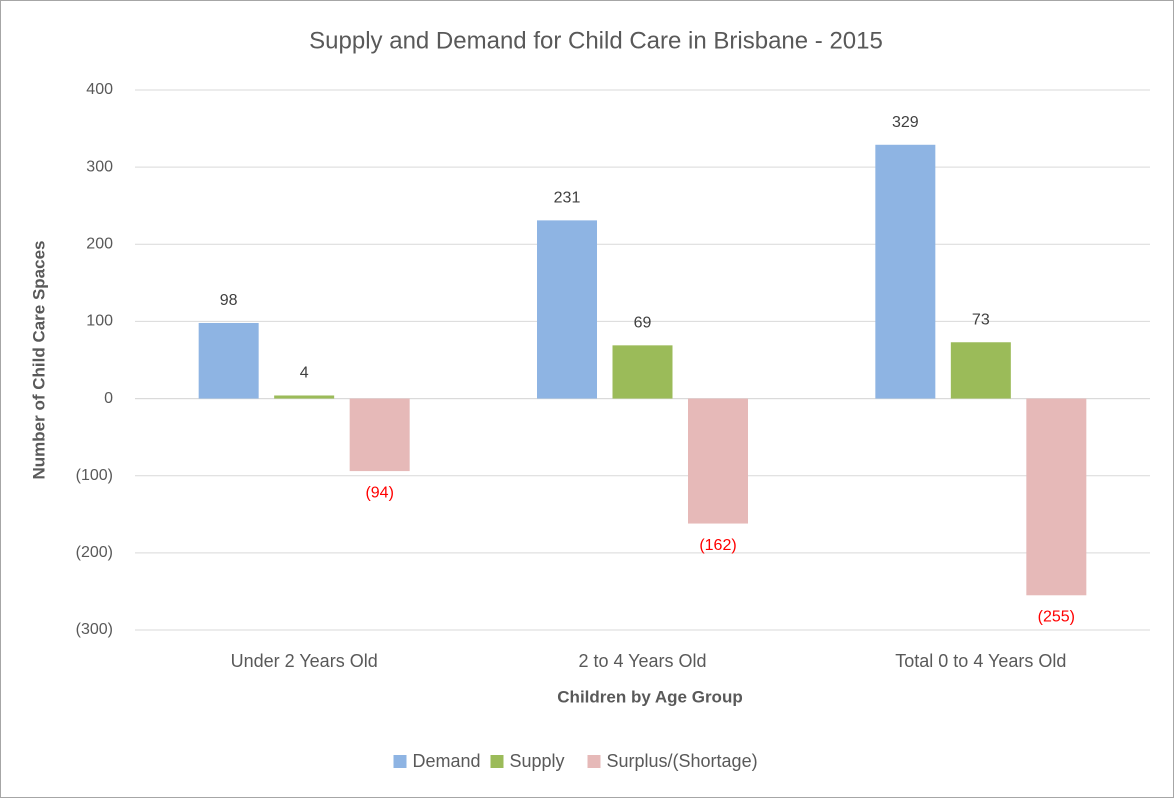  Describe the element at coordinates (94, 552) in the screenshot. I see `y-tick-label: (200)` at that location.